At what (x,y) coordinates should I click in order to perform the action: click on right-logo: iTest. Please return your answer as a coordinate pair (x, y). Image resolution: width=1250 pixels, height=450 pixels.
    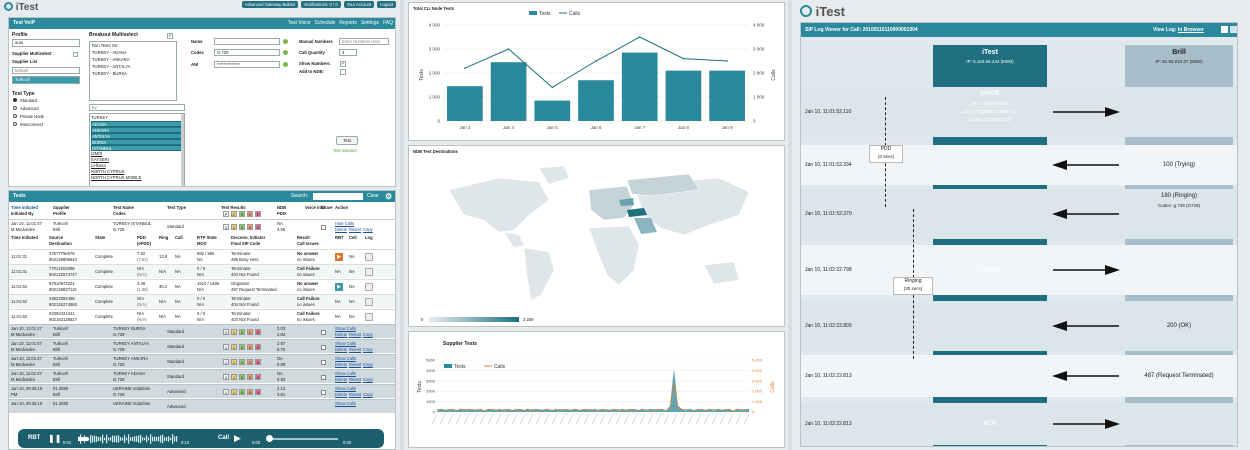
    Looking at the image, I should click on (822, 11).